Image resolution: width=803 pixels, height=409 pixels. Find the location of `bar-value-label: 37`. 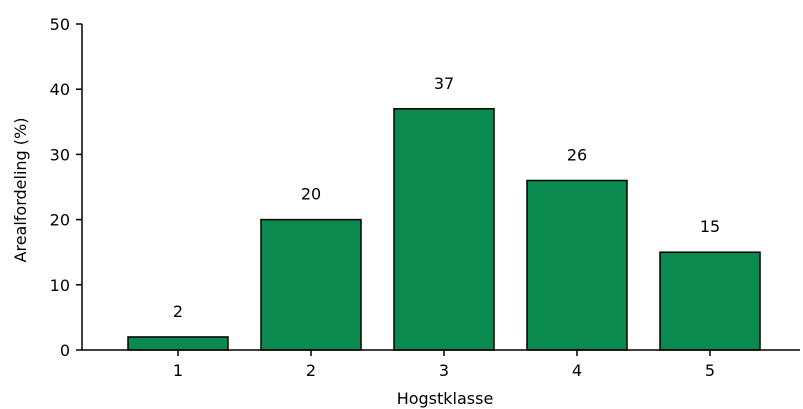

bar-value-label: 37 is located at coordinates (444, 83).